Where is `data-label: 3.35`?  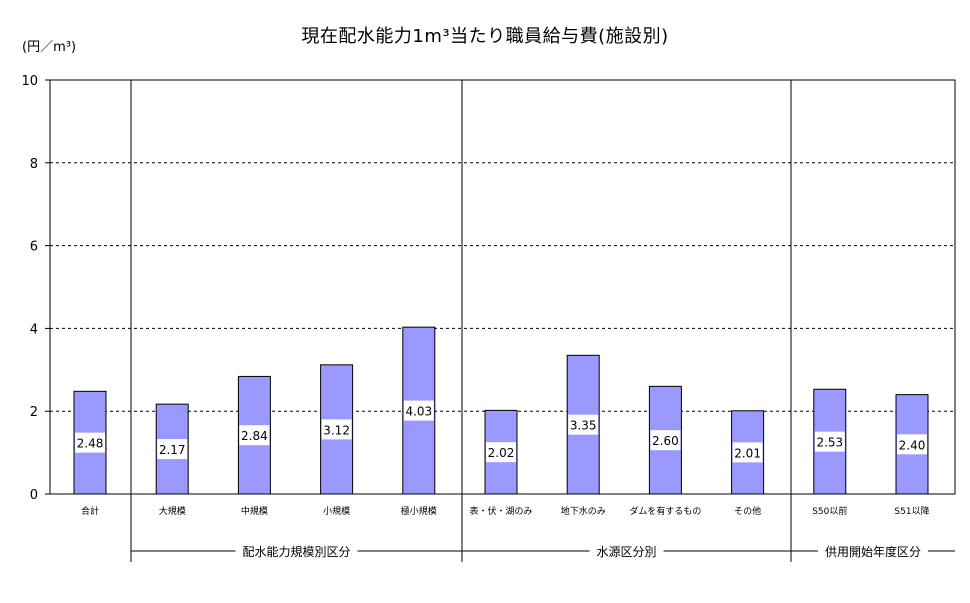
data-label: 3.35 is located at coordinates (583, 426).